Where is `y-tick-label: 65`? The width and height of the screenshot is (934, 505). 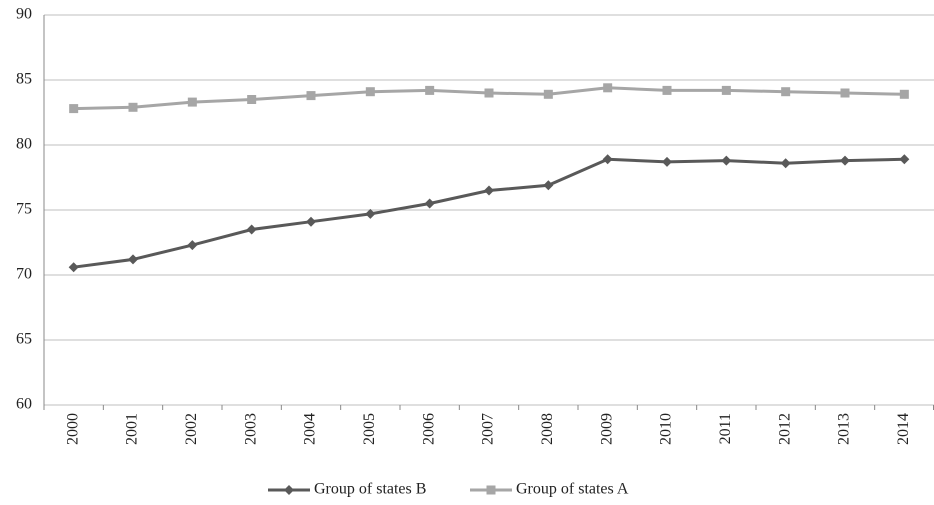
y-tick-label: 65 is located at coordinates (24, 339).